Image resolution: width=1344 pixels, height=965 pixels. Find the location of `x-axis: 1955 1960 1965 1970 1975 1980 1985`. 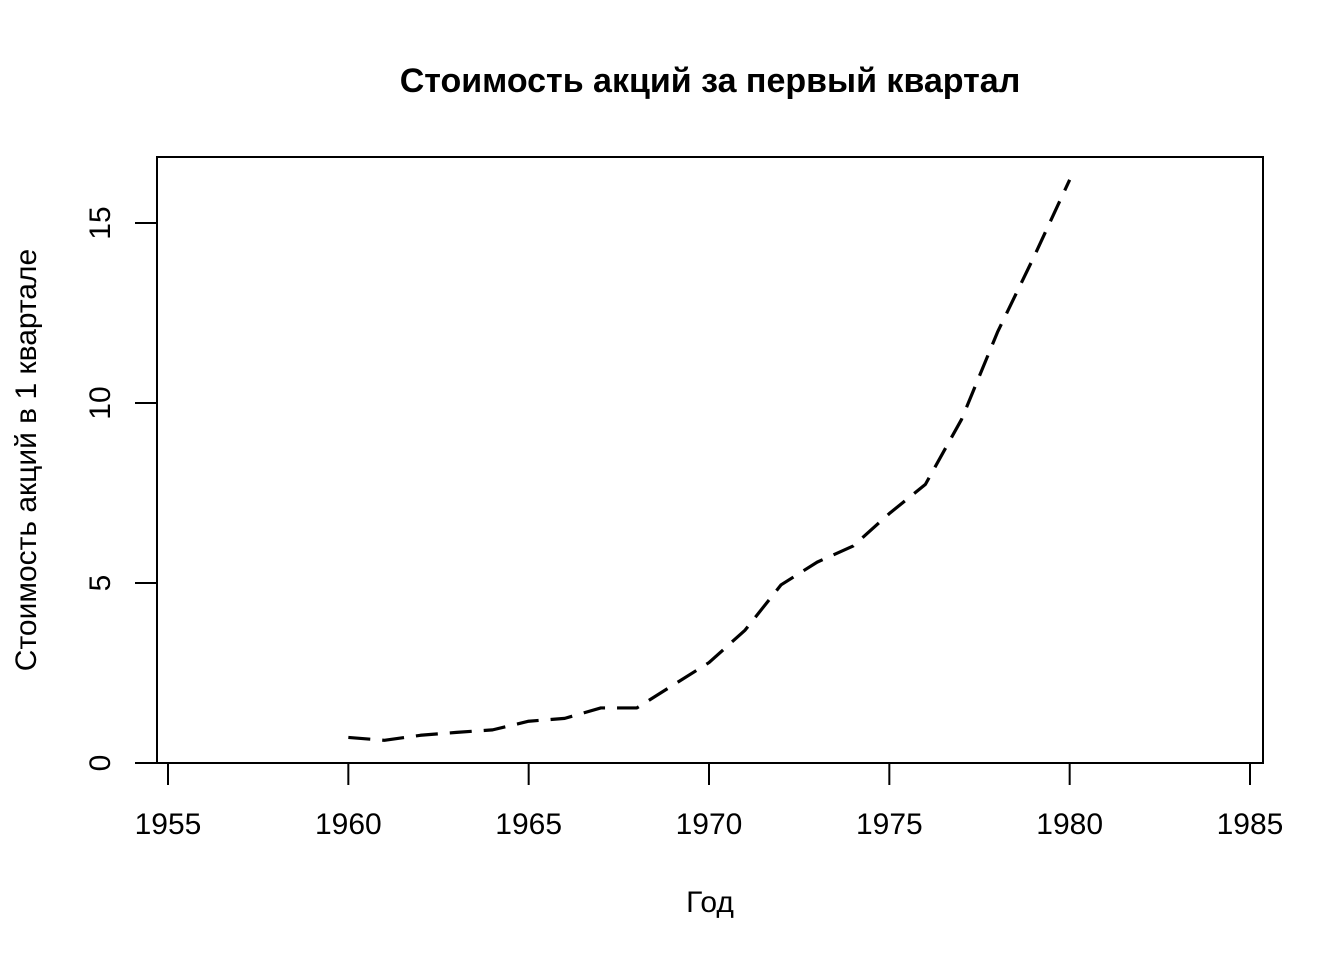

x-axis: 1955 1960 1965 1970 1975 1980 1985 is located at coordinates (709, 801).